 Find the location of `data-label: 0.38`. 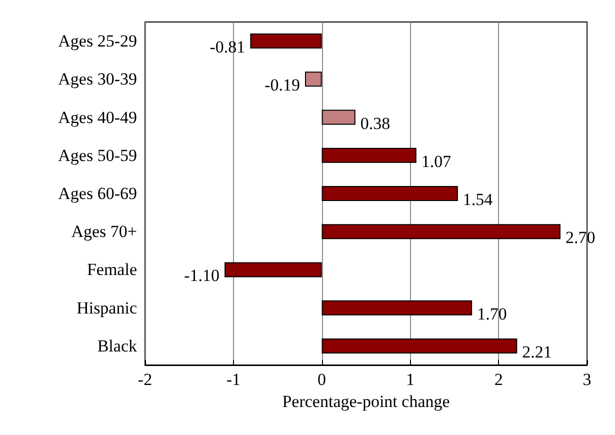

data-label: 0.38 is located at coordinates (375, 123).